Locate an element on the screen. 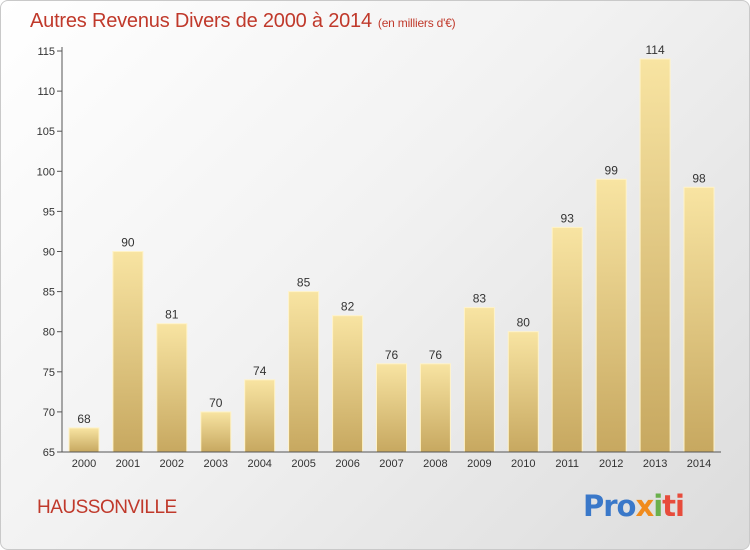 The height and width of the screenshot is (550, 750). value-label-2002: 81 is located at coordinates (172, 315).